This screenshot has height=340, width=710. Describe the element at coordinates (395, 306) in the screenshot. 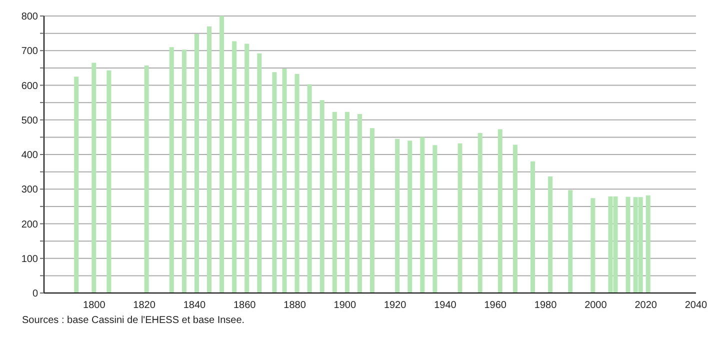

I see `x-tick-label: 1920` at that location.